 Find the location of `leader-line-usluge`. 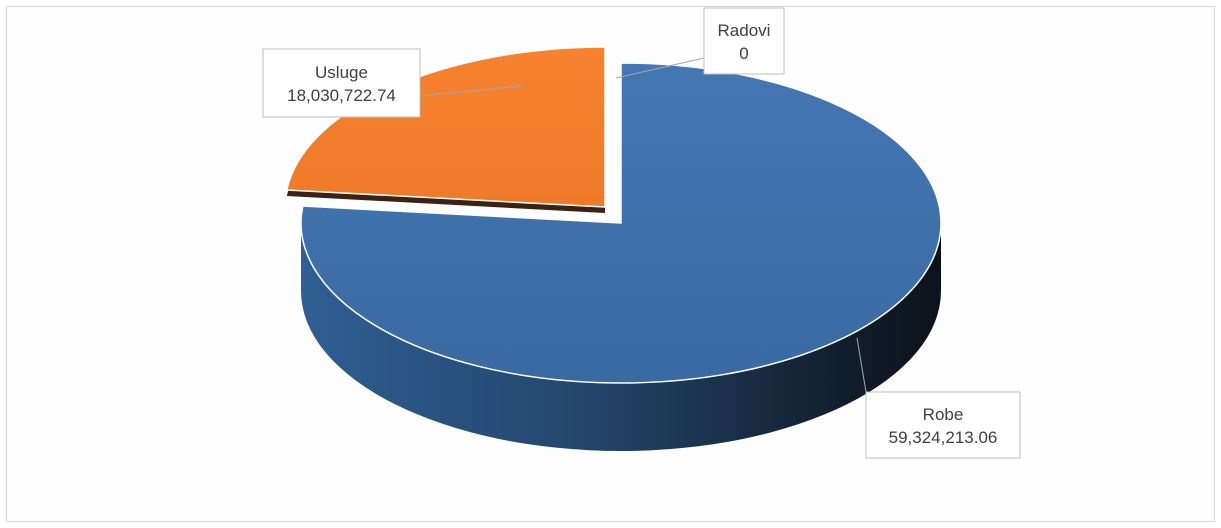

leader-line-usluge is located at coordinates (470, 91).